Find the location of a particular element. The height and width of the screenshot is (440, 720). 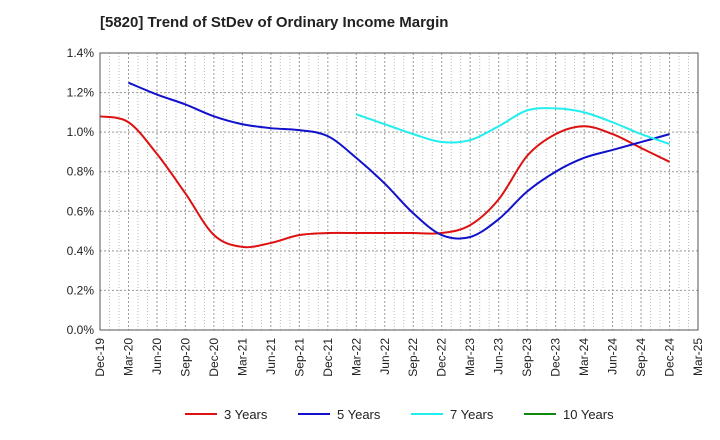

x-tick-label: Mar-22 is located at coordinates (356, 357).